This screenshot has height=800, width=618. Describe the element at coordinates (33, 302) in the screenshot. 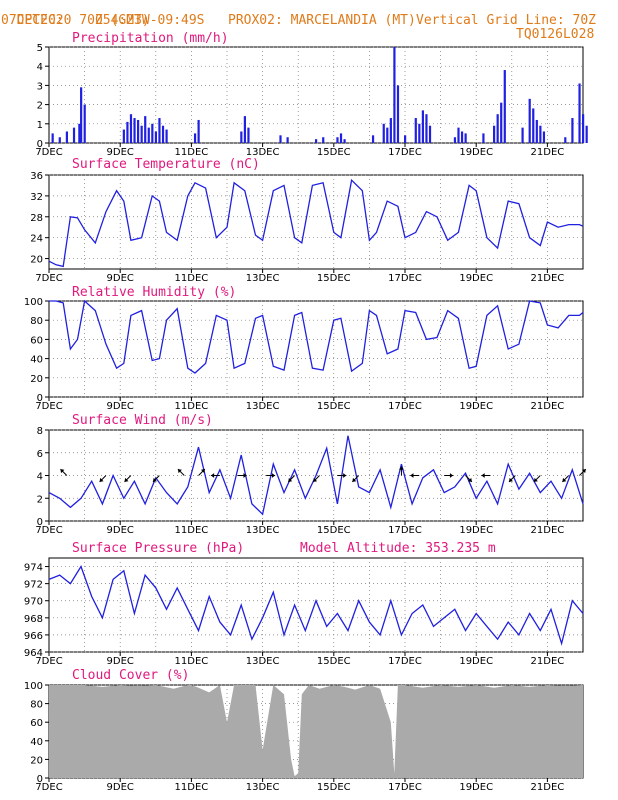

I see `y-tick-label: 100` at that location.